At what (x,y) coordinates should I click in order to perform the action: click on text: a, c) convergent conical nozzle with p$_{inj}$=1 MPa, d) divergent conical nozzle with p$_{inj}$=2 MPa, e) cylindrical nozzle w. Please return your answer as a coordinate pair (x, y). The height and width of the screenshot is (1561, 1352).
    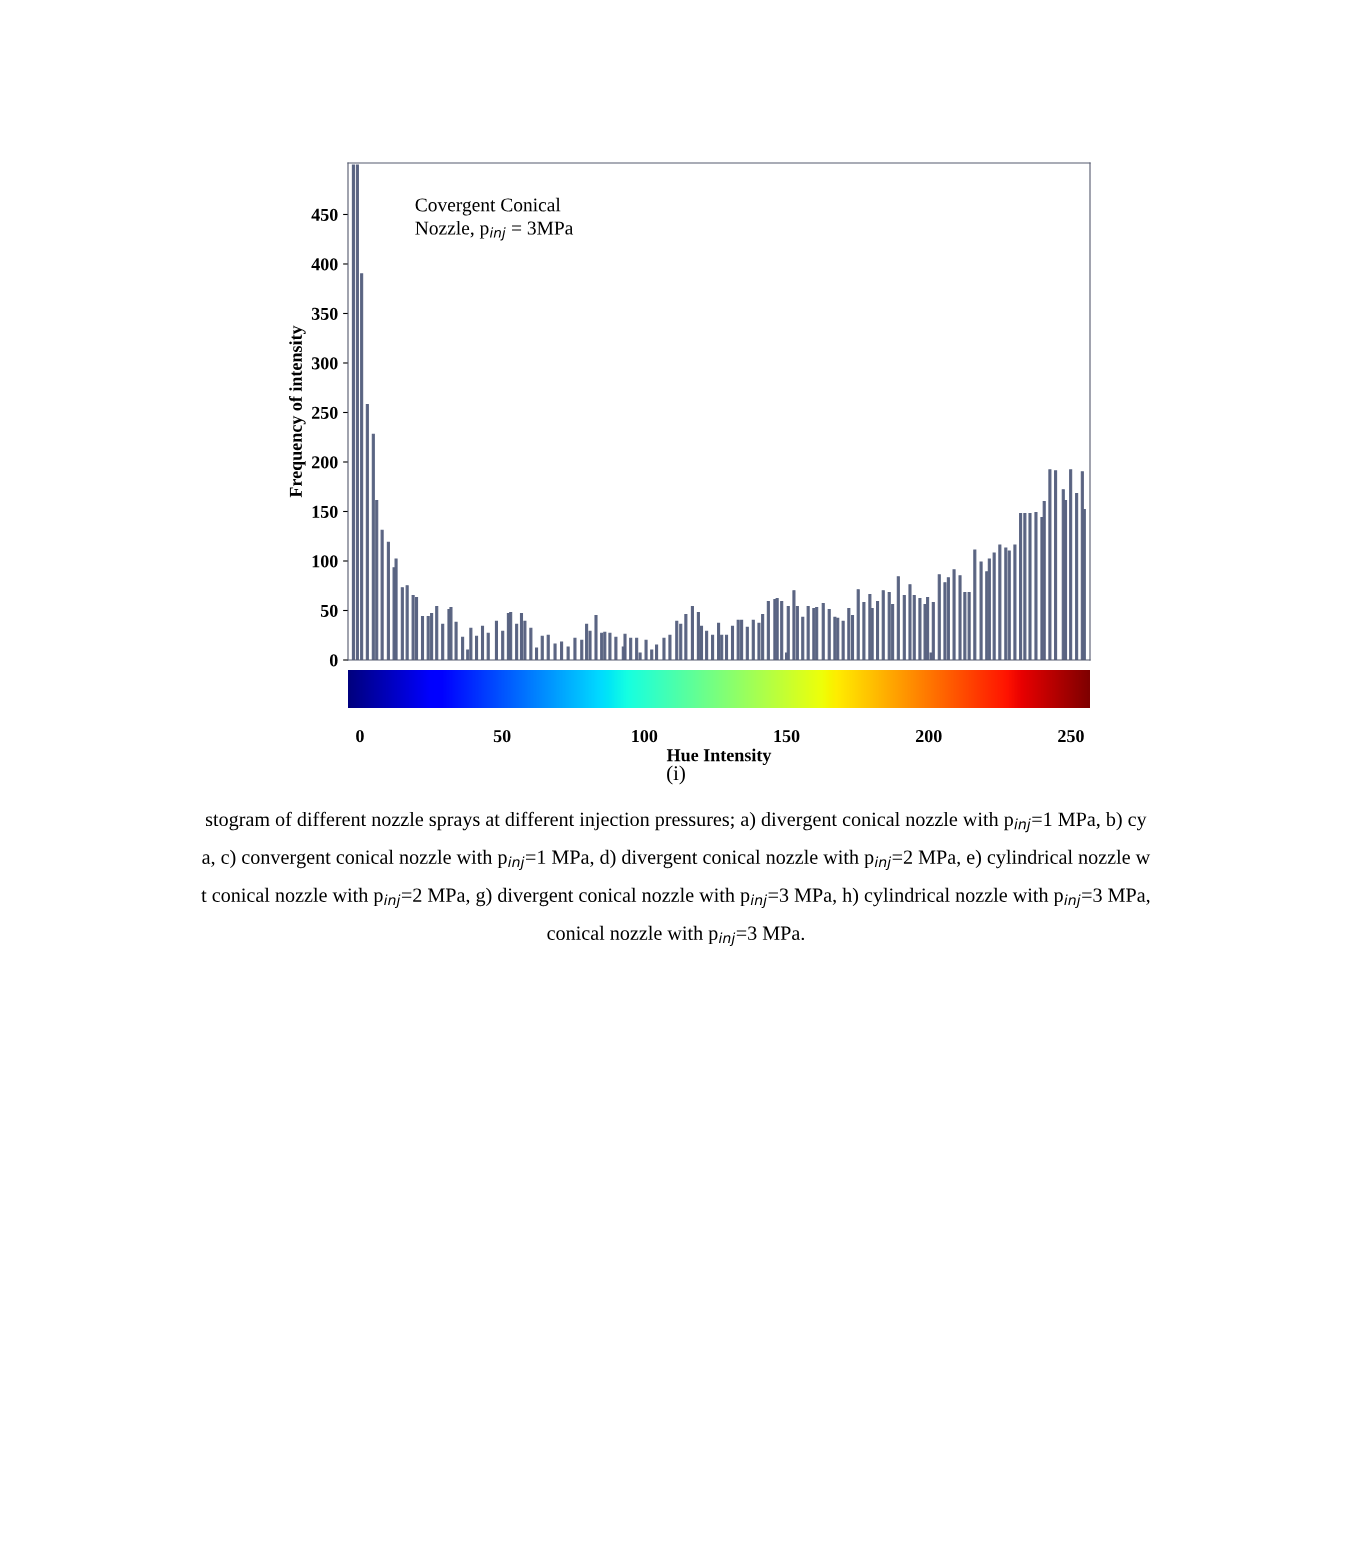
    Looking at the image, I should click on (676, 860).